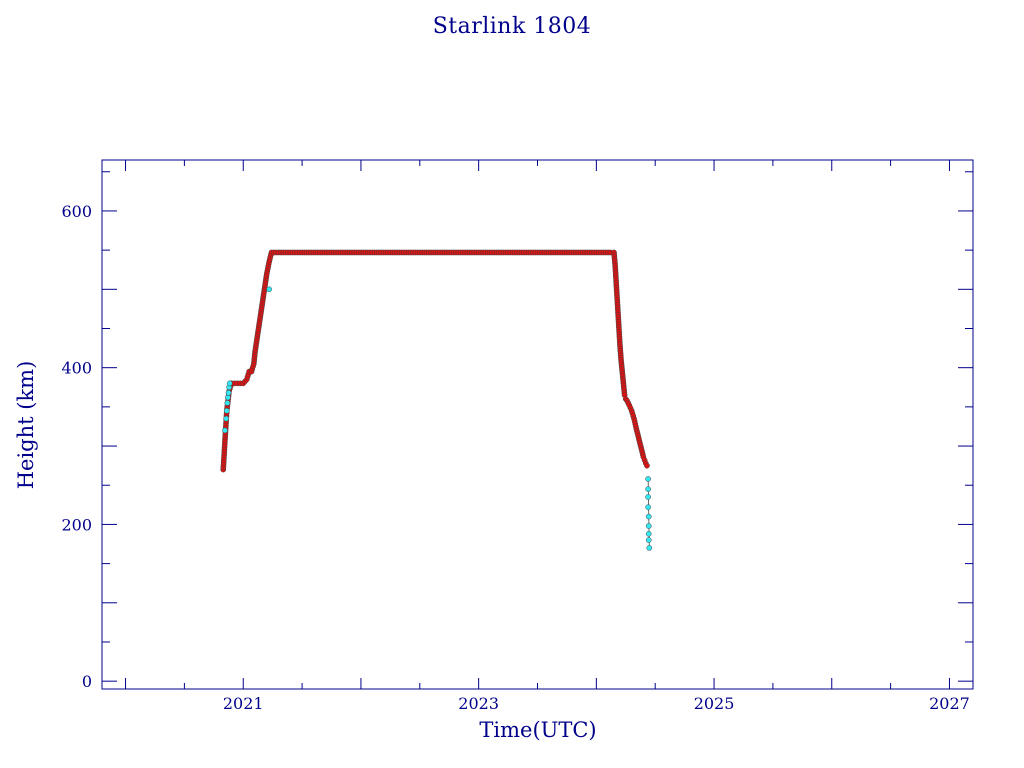 The image size is (1024, 768). Describe the element at coordinates (76, 368) in the screenshot. I see `y-tick-label: 400` at that location.